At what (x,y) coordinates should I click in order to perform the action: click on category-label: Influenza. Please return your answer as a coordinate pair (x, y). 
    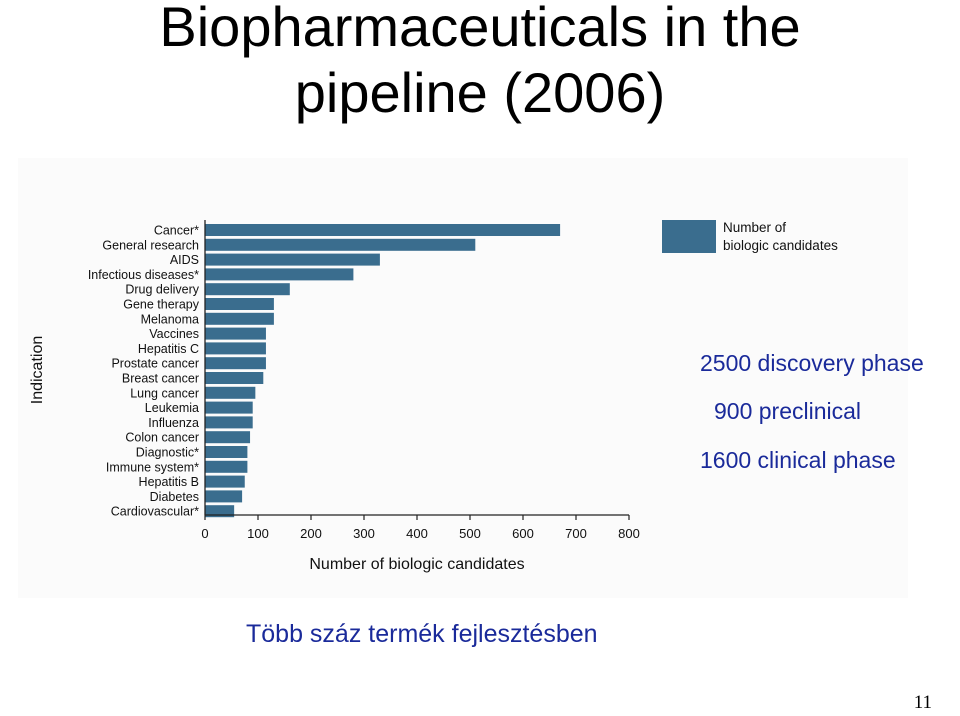
    Looking at the image, I should click on (173, 423).